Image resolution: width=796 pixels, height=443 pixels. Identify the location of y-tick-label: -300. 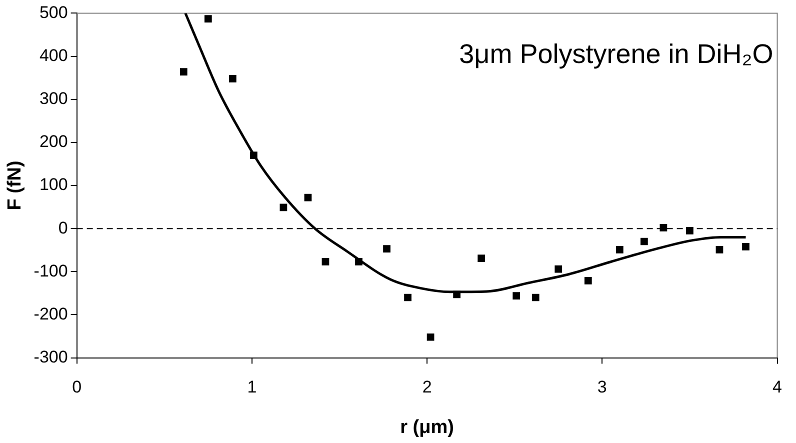
(51, 356).